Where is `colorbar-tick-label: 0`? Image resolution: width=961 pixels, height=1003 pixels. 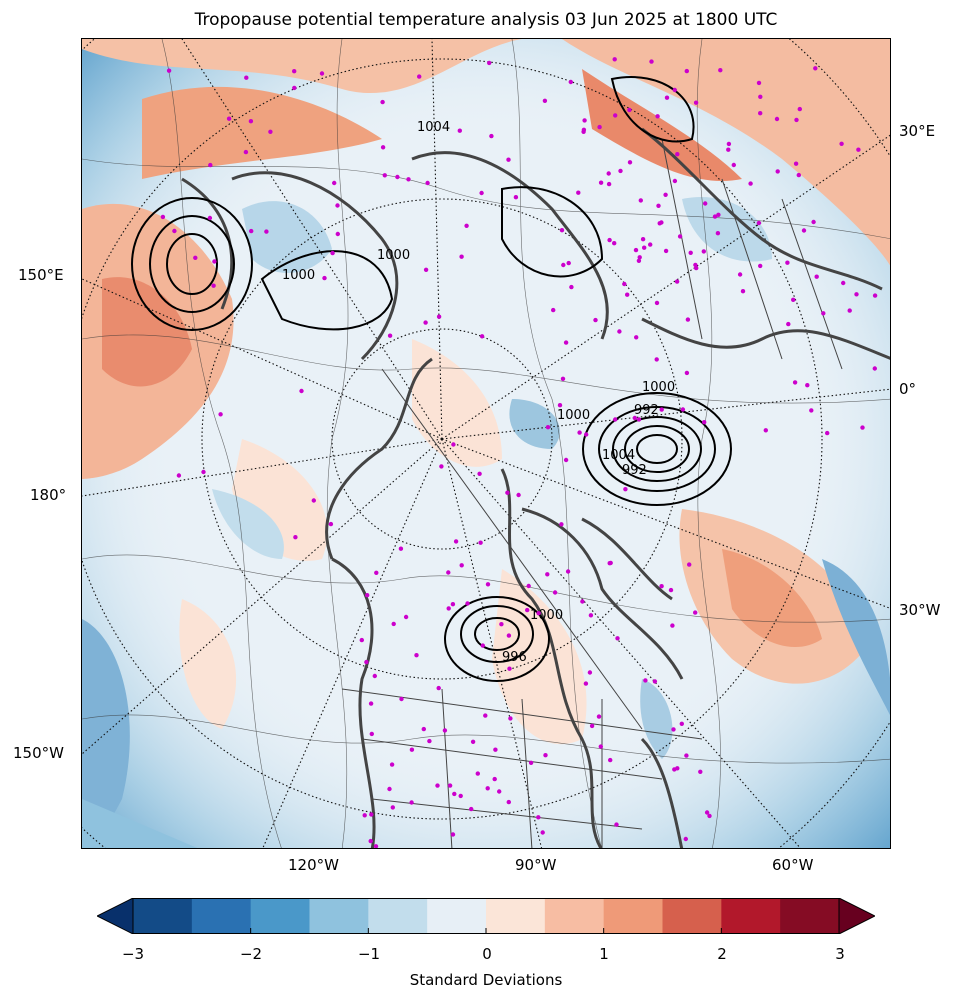
colorbar-tick-label: 0 is located at coordinates (487, 954).